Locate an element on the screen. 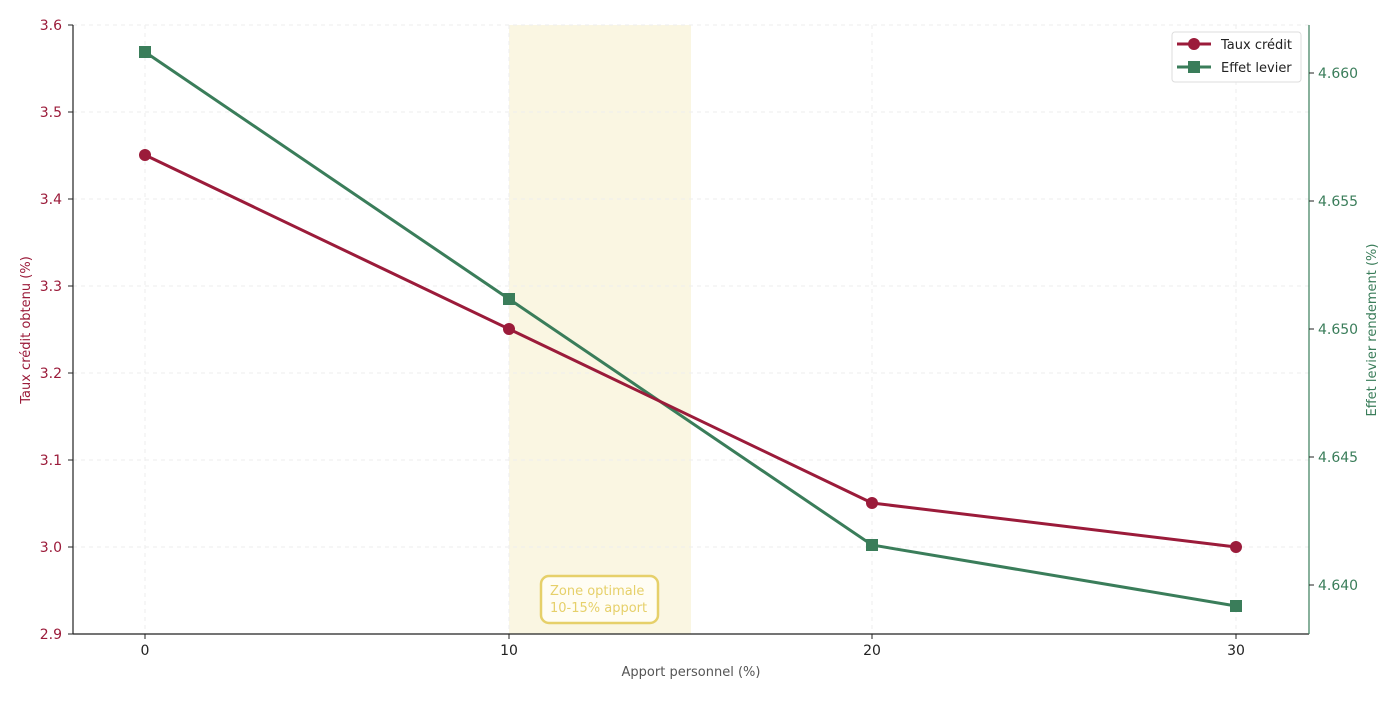 This screenshot has height=704, width=1400. optimal-zone-annotation: Zone optimale 10-15% apport is located at coordinates (599, 599).